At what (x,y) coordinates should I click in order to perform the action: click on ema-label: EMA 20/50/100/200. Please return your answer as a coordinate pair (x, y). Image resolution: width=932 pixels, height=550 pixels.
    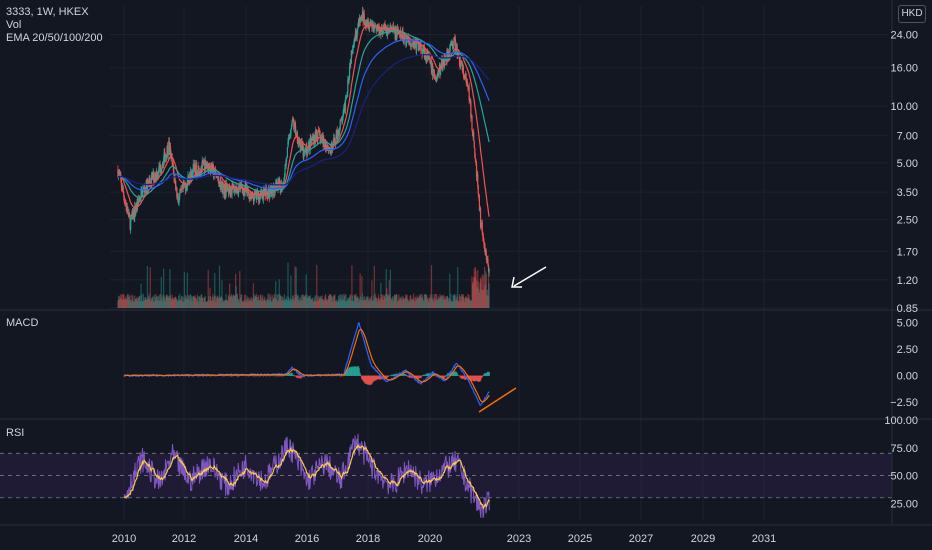
    Looking at the image, I should click on (54, 38).